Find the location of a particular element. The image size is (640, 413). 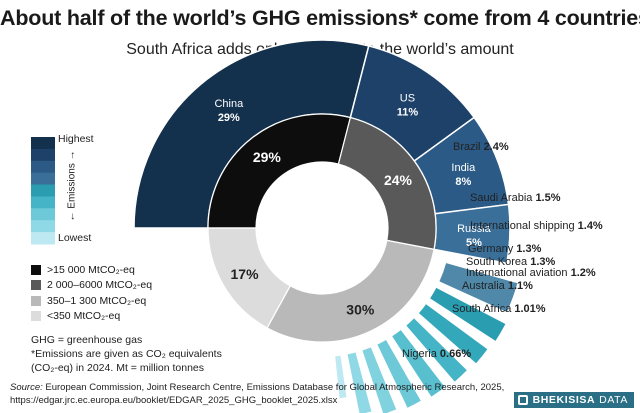

note-line: (CO₂-eq) in 2024. Mt = million tonnes is located at coordinates (118, 368).